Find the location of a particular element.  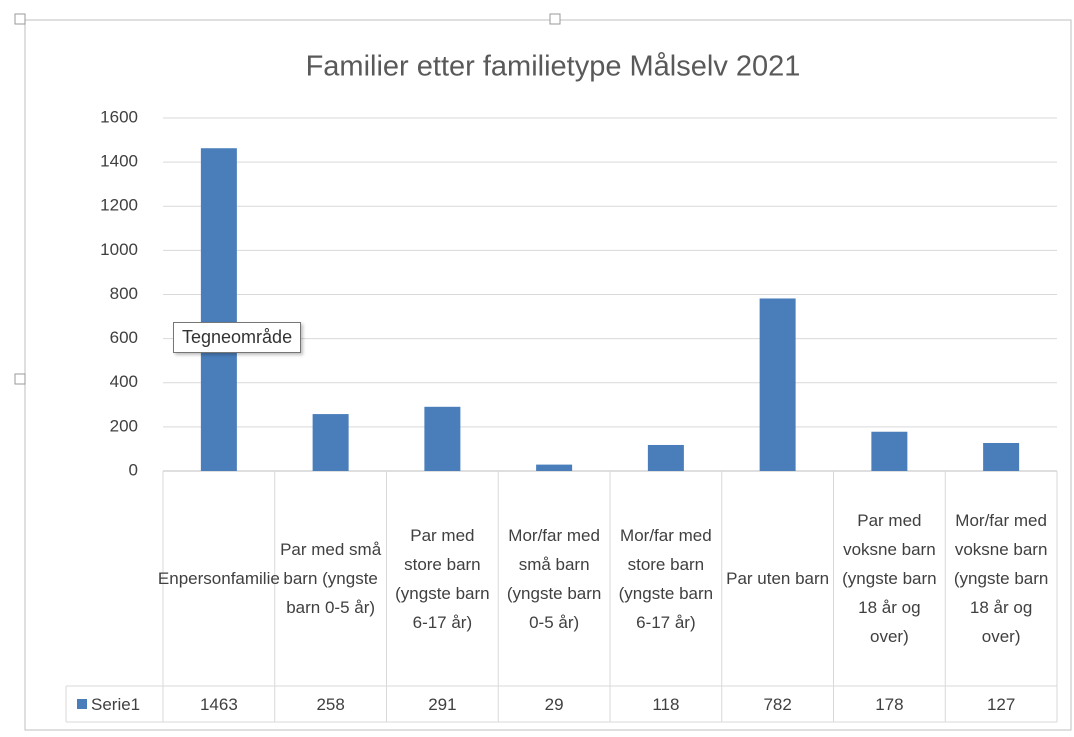

table-value: 1463 is located at coordinates (218, 704).